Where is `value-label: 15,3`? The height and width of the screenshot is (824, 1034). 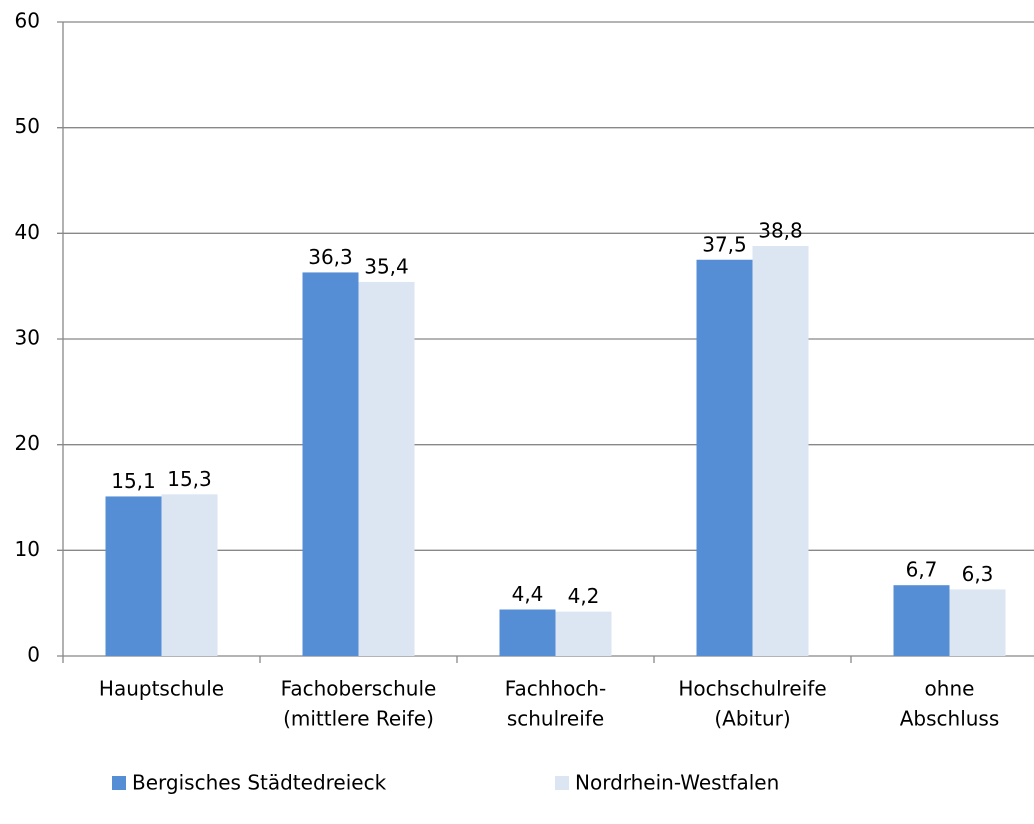 value-label: 15,3 is located at coordinates (189, 479).